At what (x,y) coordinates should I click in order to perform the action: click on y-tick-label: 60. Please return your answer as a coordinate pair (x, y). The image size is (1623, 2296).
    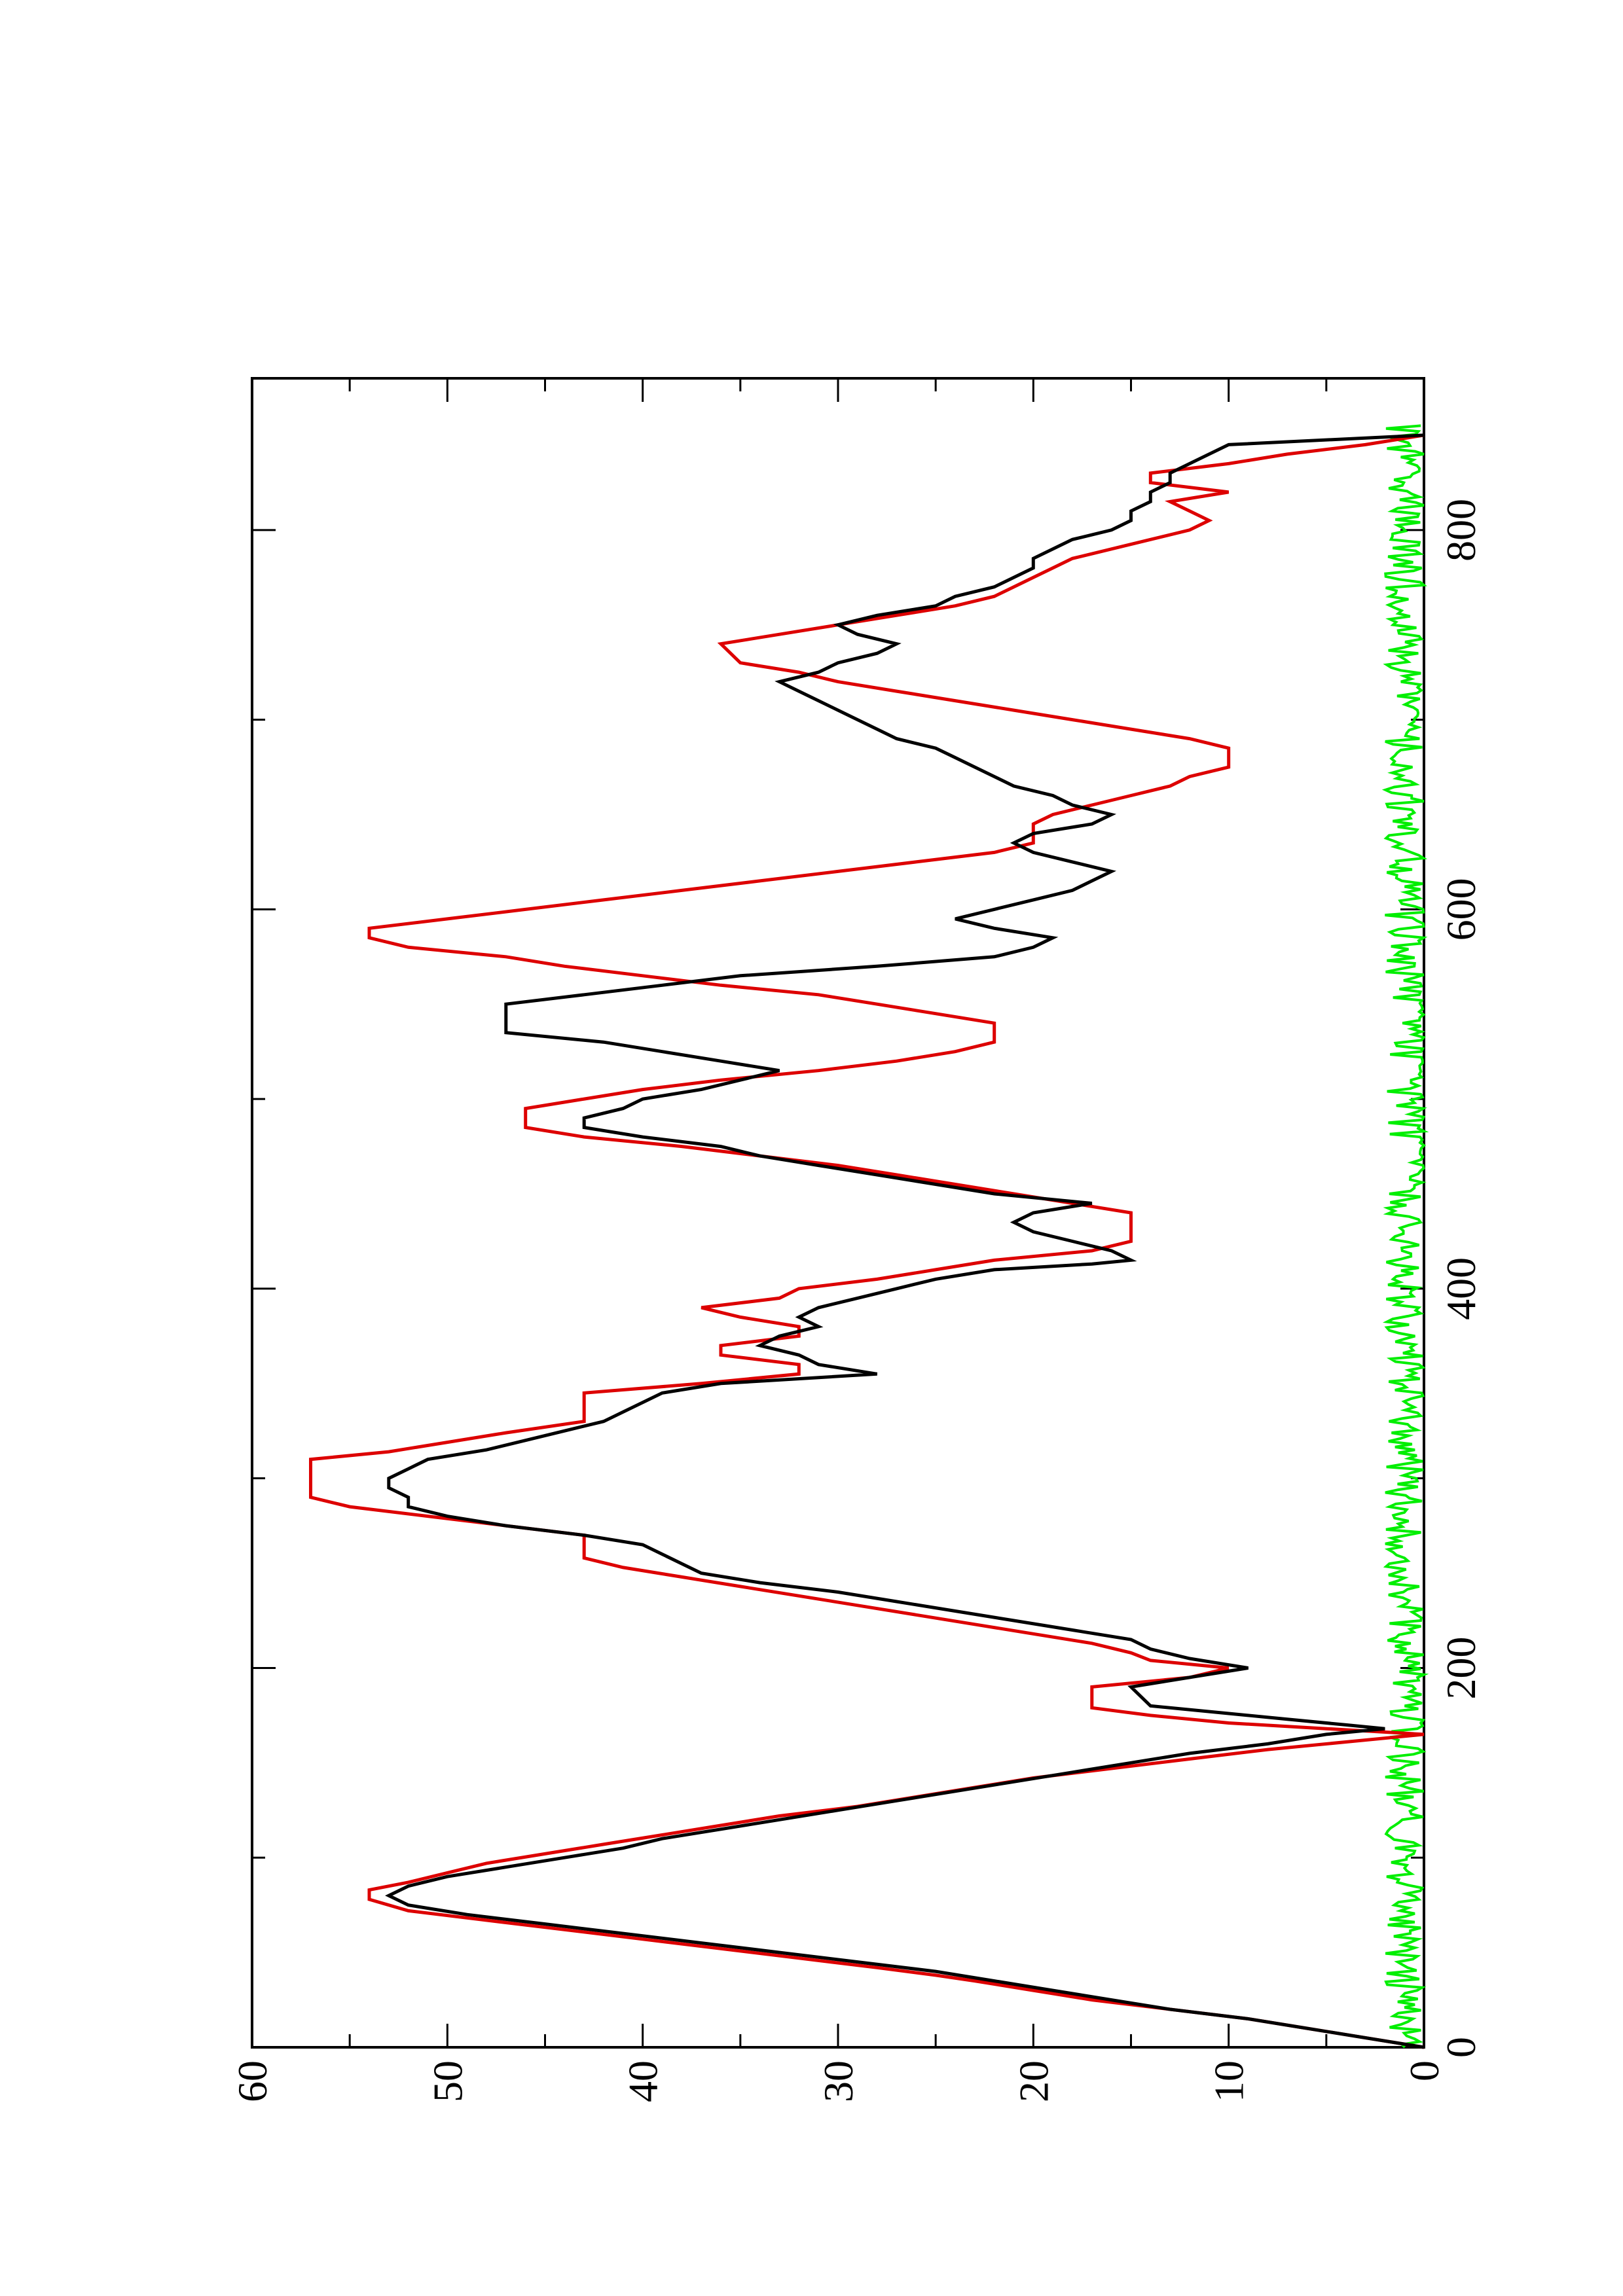
    Looking at the image, I should click on (252, 2081).